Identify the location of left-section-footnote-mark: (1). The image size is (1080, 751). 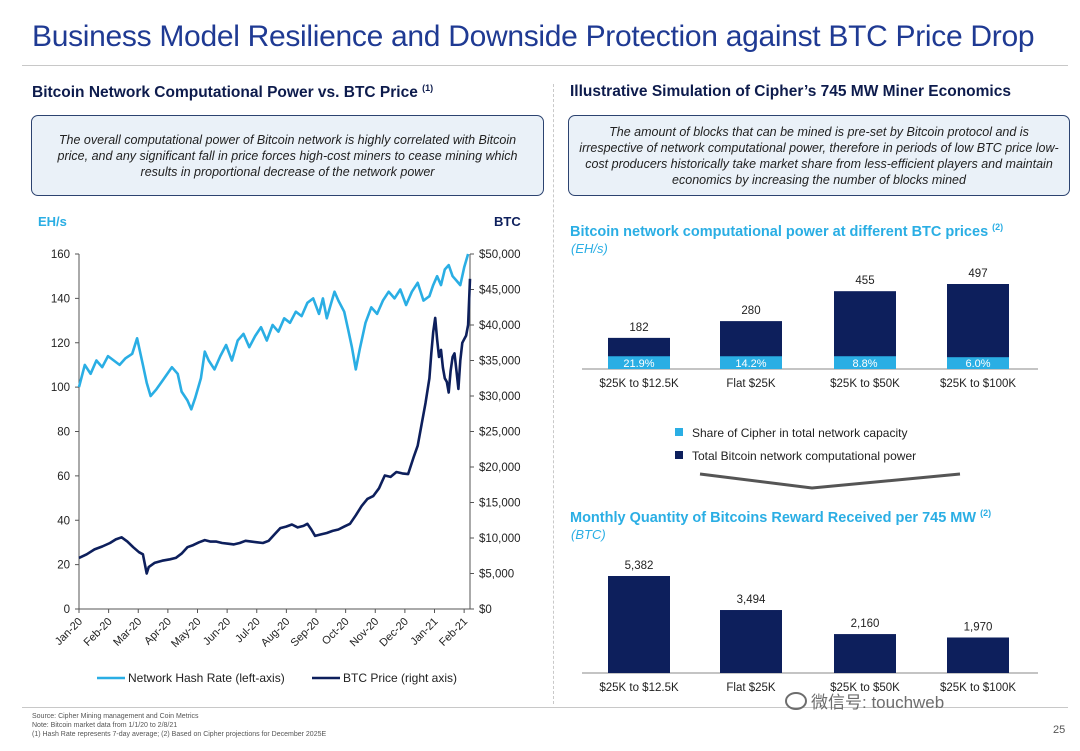
(428, 88).